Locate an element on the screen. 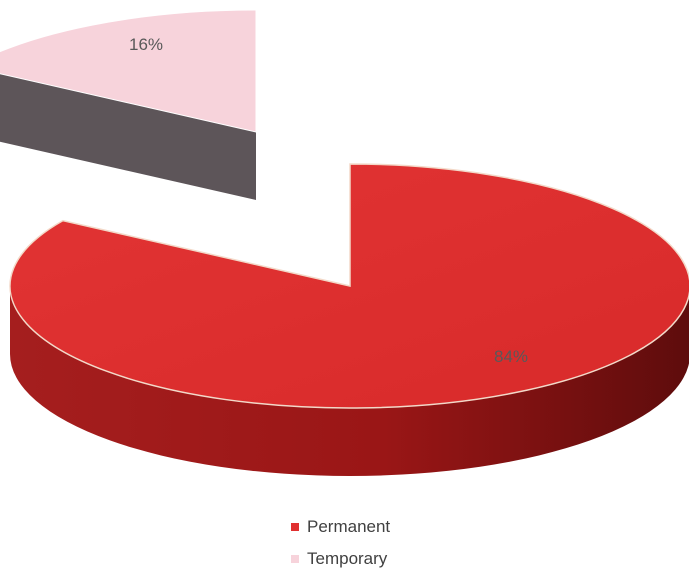 This screenshot has height=581, width=689. legend-label-permanent: Permanent is located at coordinates (349, 526).